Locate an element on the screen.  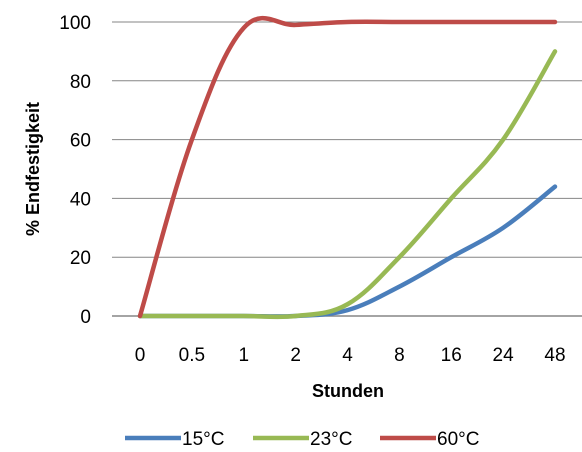
x-tick-label: 0.5 is located at coordinates (192, 355).